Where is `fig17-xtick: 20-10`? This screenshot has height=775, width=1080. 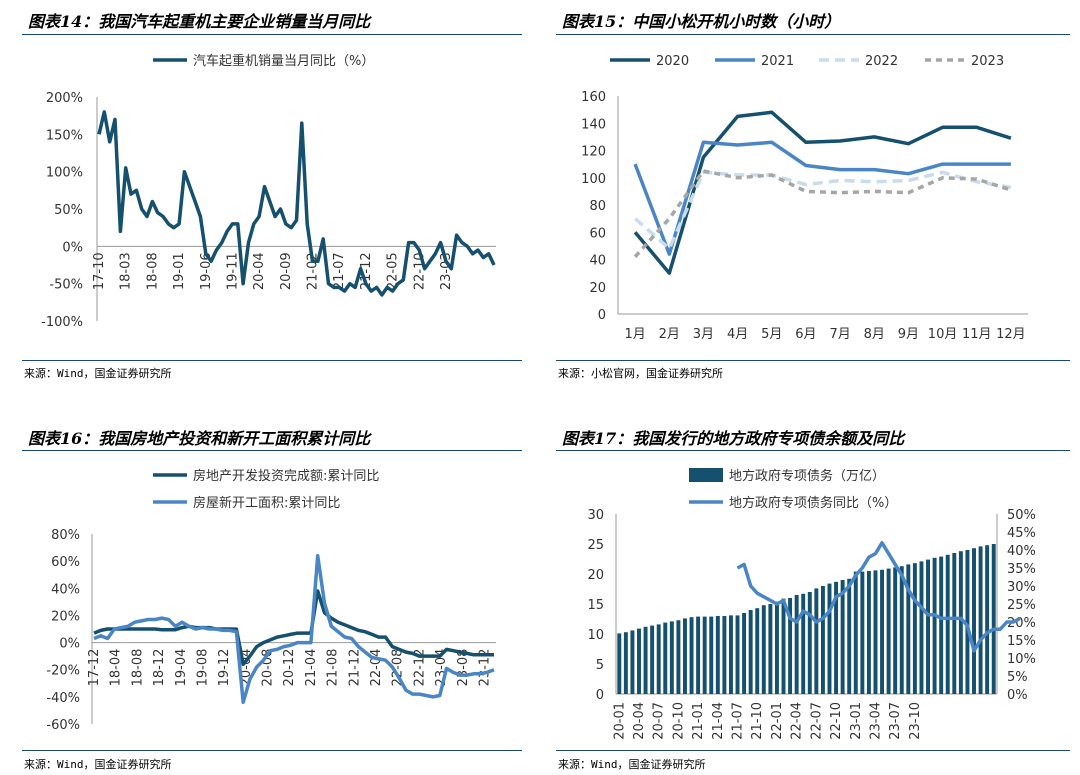 fig17-xtick: 20-10 is located at coordinates (678, 721).